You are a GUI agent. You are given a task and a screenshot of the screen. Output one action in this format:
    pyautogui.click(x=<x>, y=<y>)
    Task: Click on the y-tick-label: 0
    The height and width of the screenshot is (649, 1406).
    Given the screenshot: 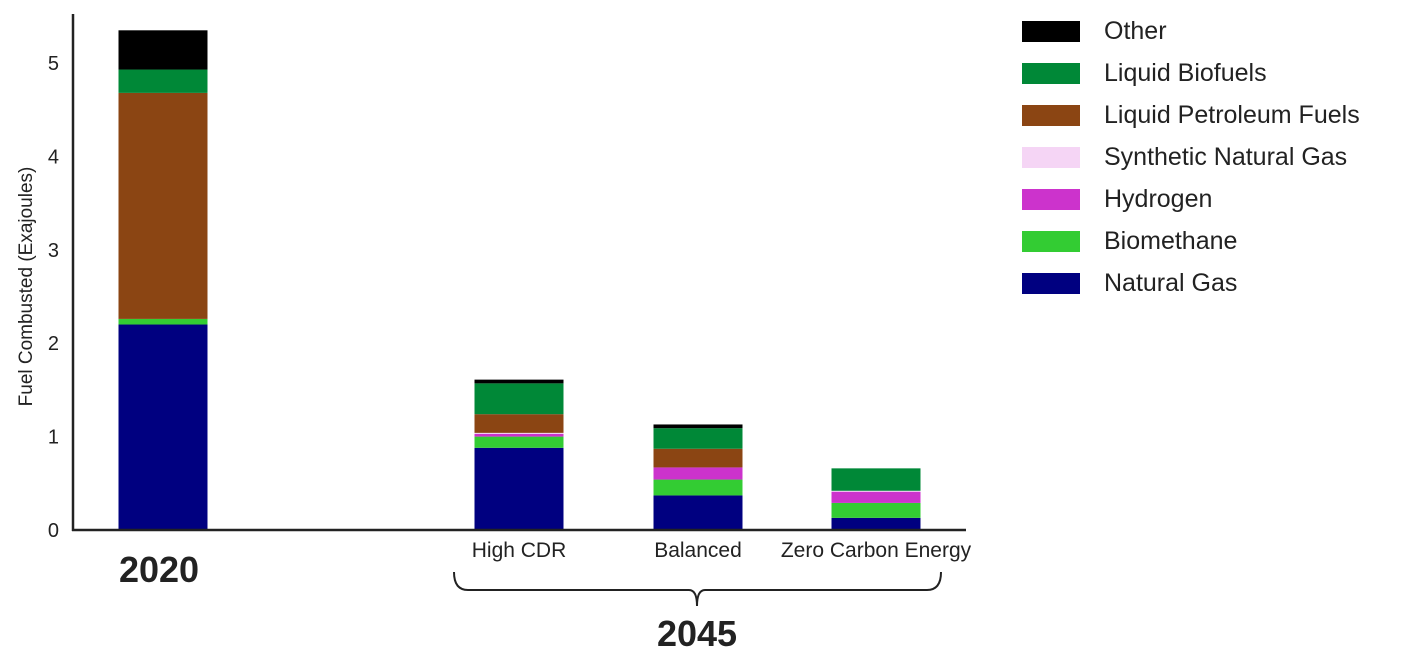 What is the action you would take?
    pyautogui.click(x=53, y=531)
    